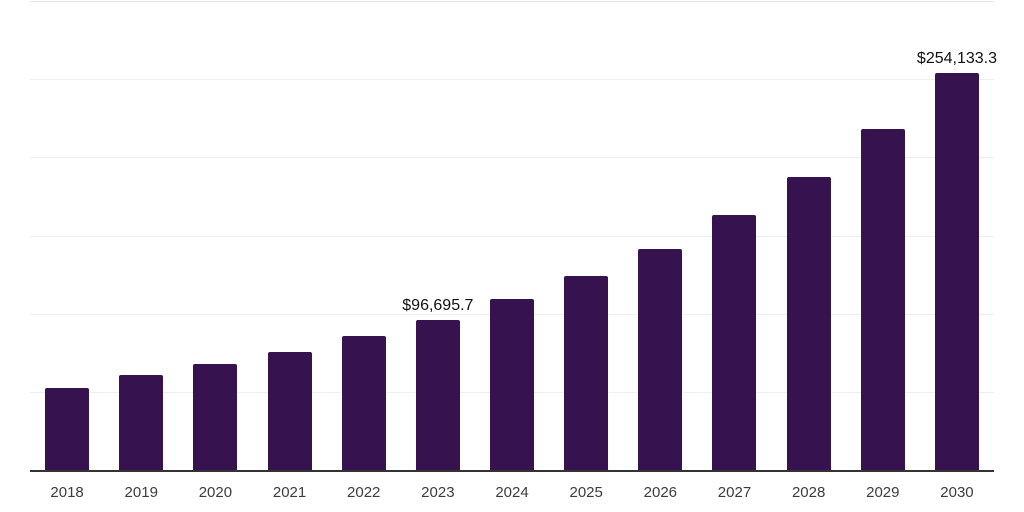  I want to click on bar-2021, so click(289, 411).